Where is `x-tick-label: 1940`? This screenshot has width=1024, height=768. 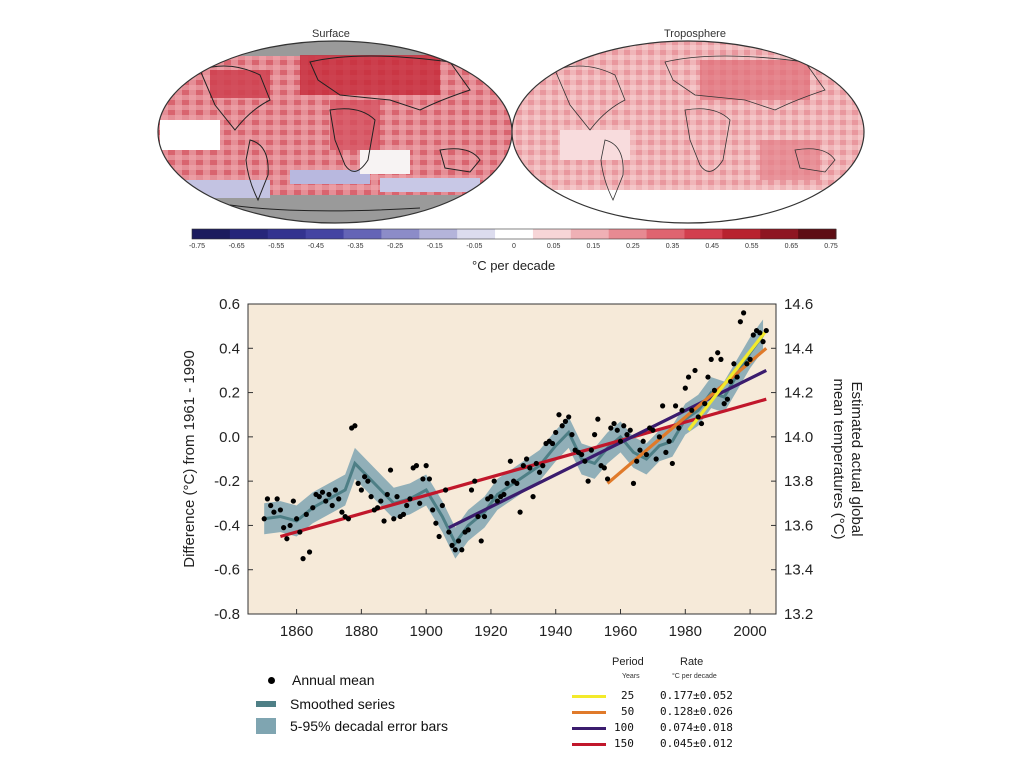 x-tick-label: 1940 is located at coordinates (555, 631).